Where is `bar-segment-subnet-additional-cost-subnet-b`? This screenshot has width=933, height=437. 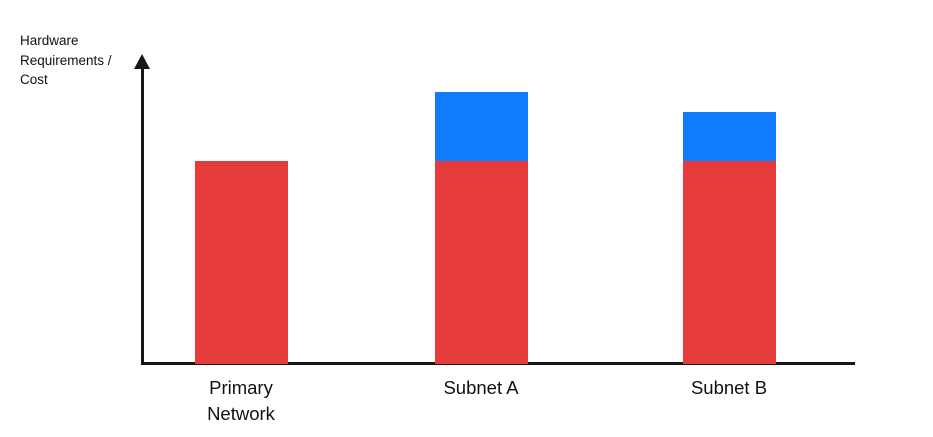 bar-segment-subnet-additional-cost-subnet-b is located at coordinates (729, 136).